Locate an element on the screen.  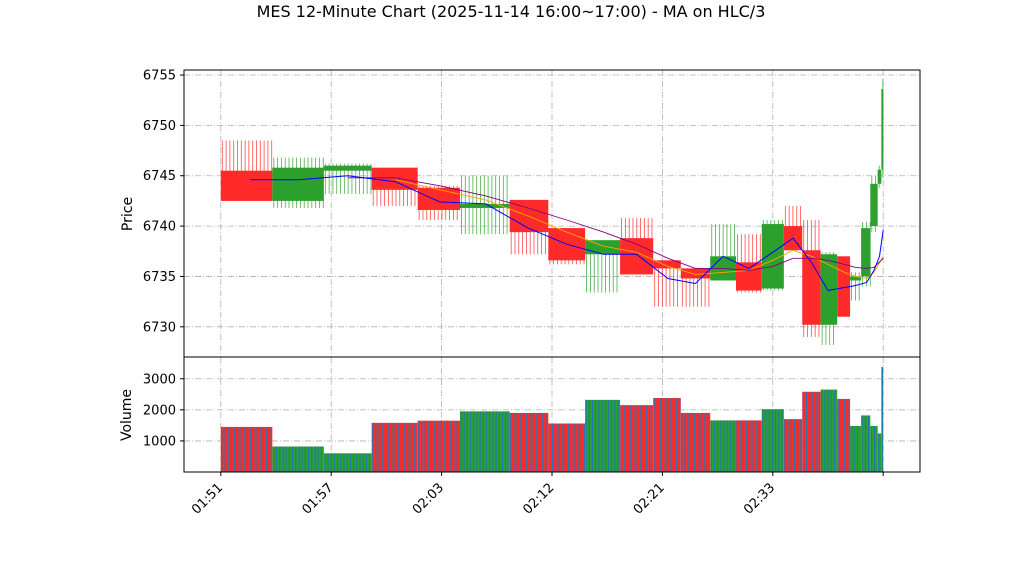
price-tick-label: 6750 is located at coordinates (159, 126).